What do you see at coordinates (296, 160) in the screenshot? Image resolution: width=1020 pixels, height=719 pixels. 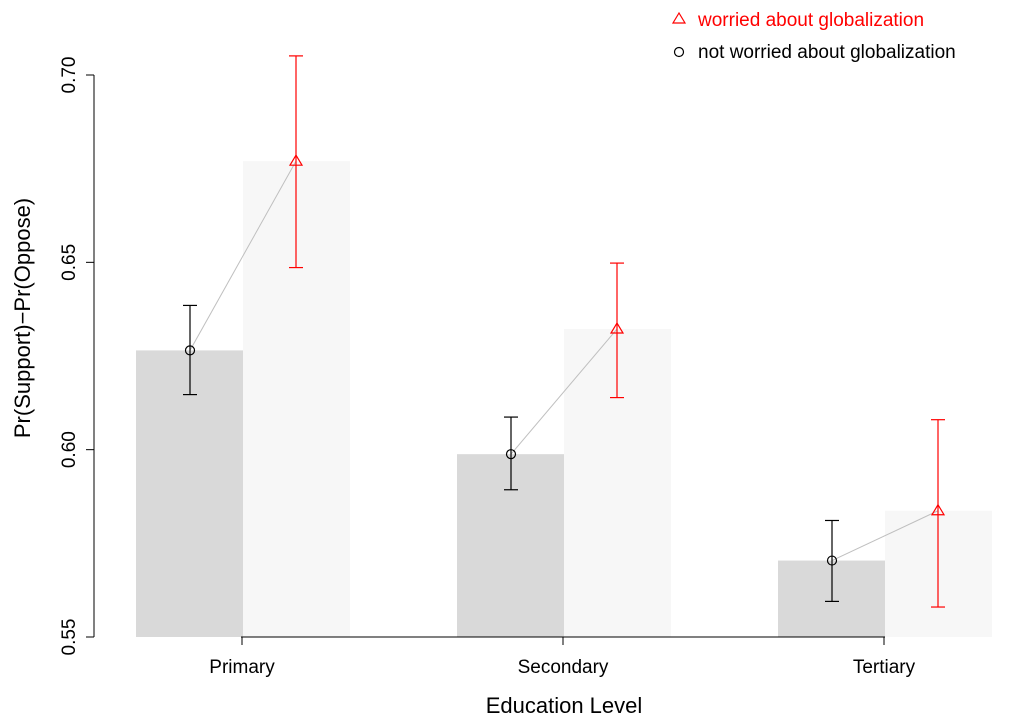 I see `point-primary-worried` at bounding box center [296, 160].